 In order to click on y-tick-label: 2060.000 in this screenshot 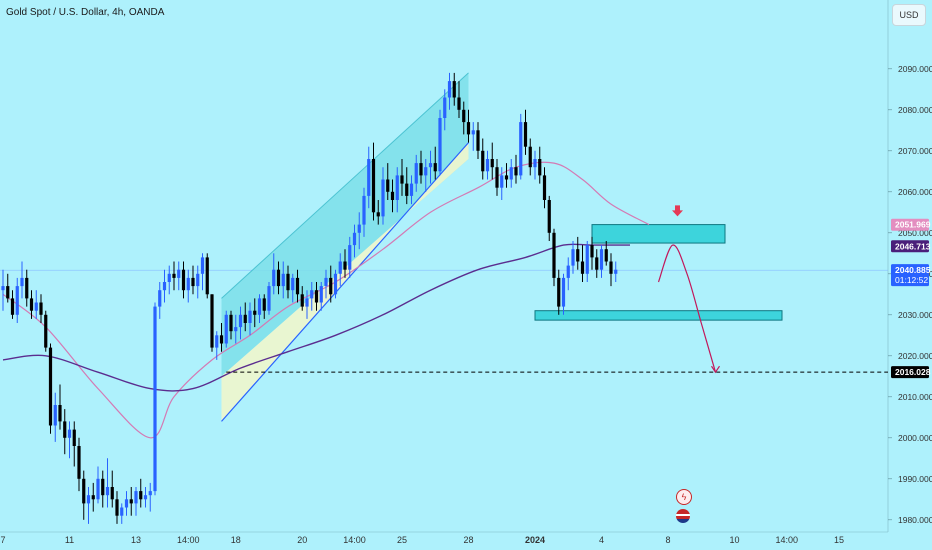, I will do `click(915, 192)`.